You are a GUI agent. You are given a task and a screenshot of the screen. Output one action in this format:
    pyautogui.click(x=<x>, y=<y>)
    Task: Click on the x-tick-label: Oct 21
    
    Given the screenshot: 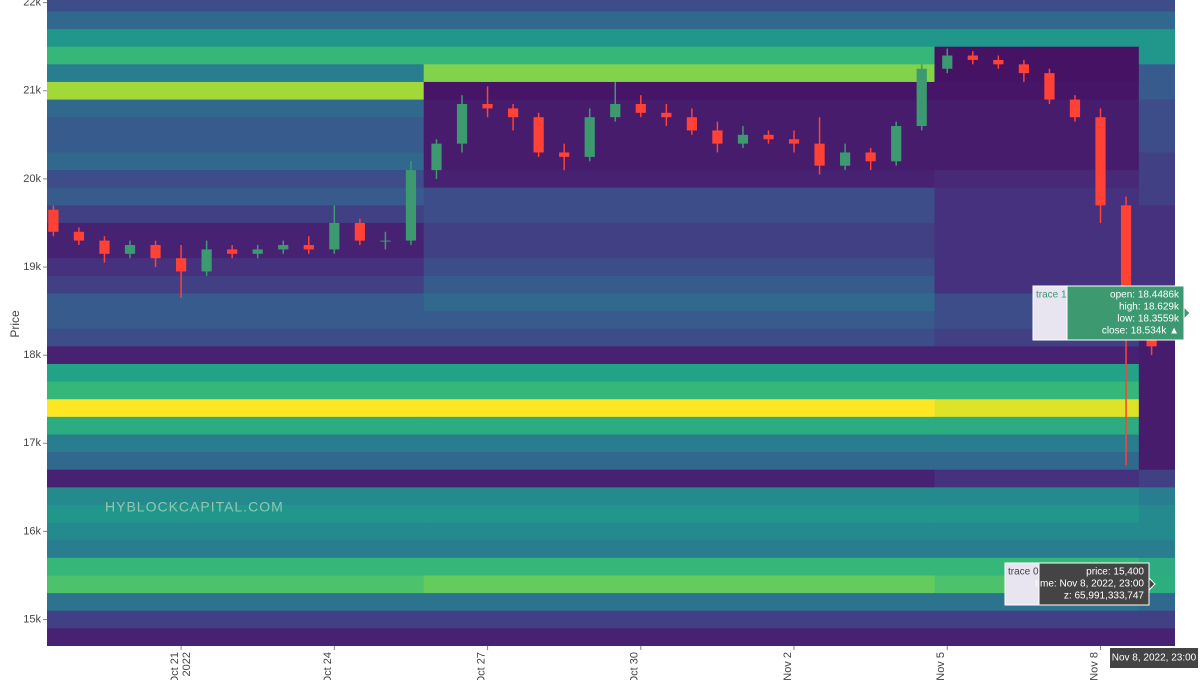 What is the action you would take?
    pyautogui.click(x=175, y=666)
    